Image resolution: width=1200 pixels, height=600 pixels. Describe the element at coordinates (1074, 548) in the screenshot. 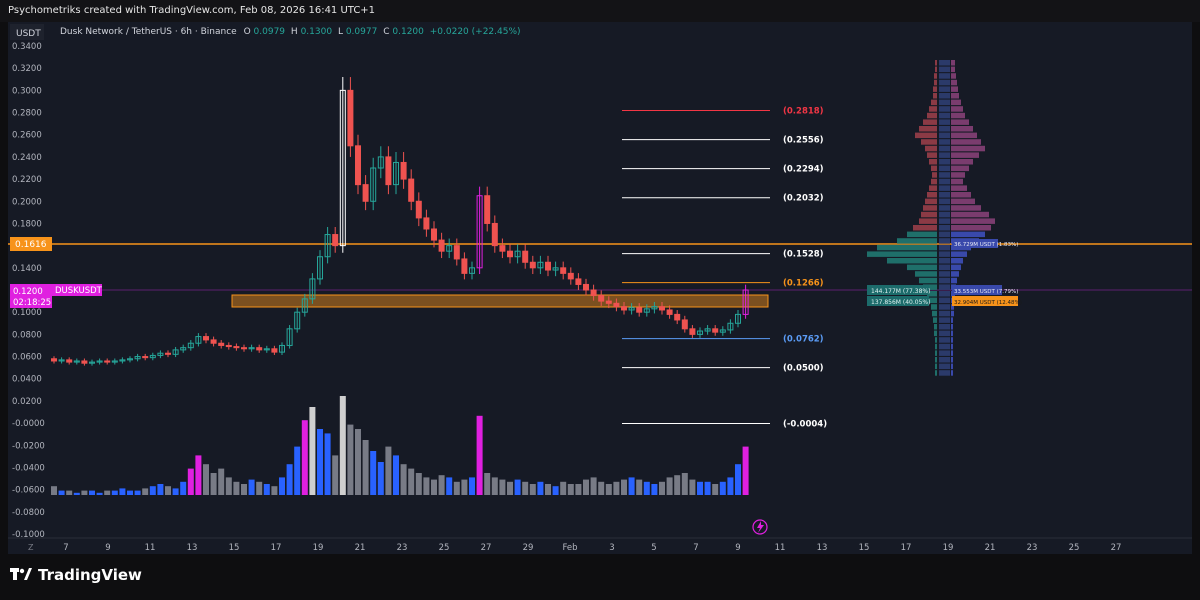

I see `time-tick-label: 25` at that location.